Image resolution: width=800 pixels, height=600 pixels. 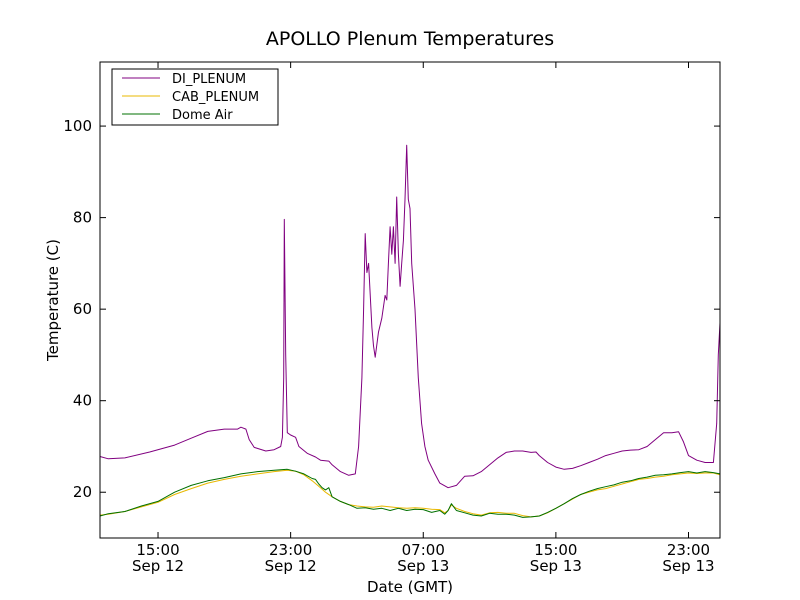 What do you see at coordinates (82, 492) in the screenshot?
I see `y-tick-label: 20` at bounding box center [82, 492].